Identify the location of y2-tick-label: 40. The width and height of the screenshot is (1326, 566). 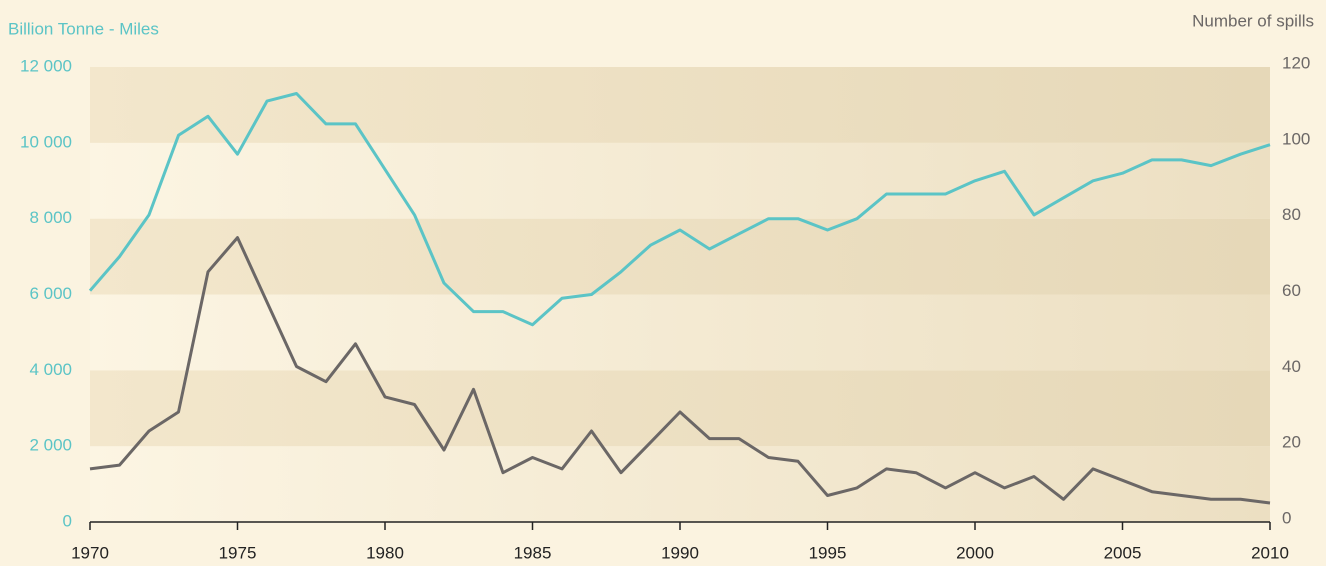
(1291, 366).